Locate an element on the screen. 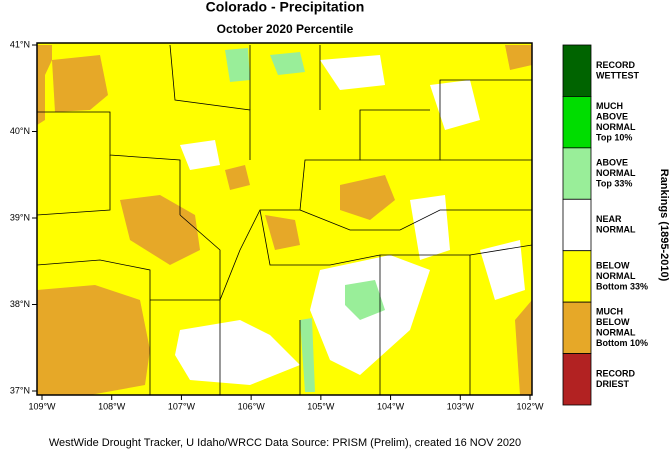  x-tick-label: 107°W is located at coordinates (182, 406).